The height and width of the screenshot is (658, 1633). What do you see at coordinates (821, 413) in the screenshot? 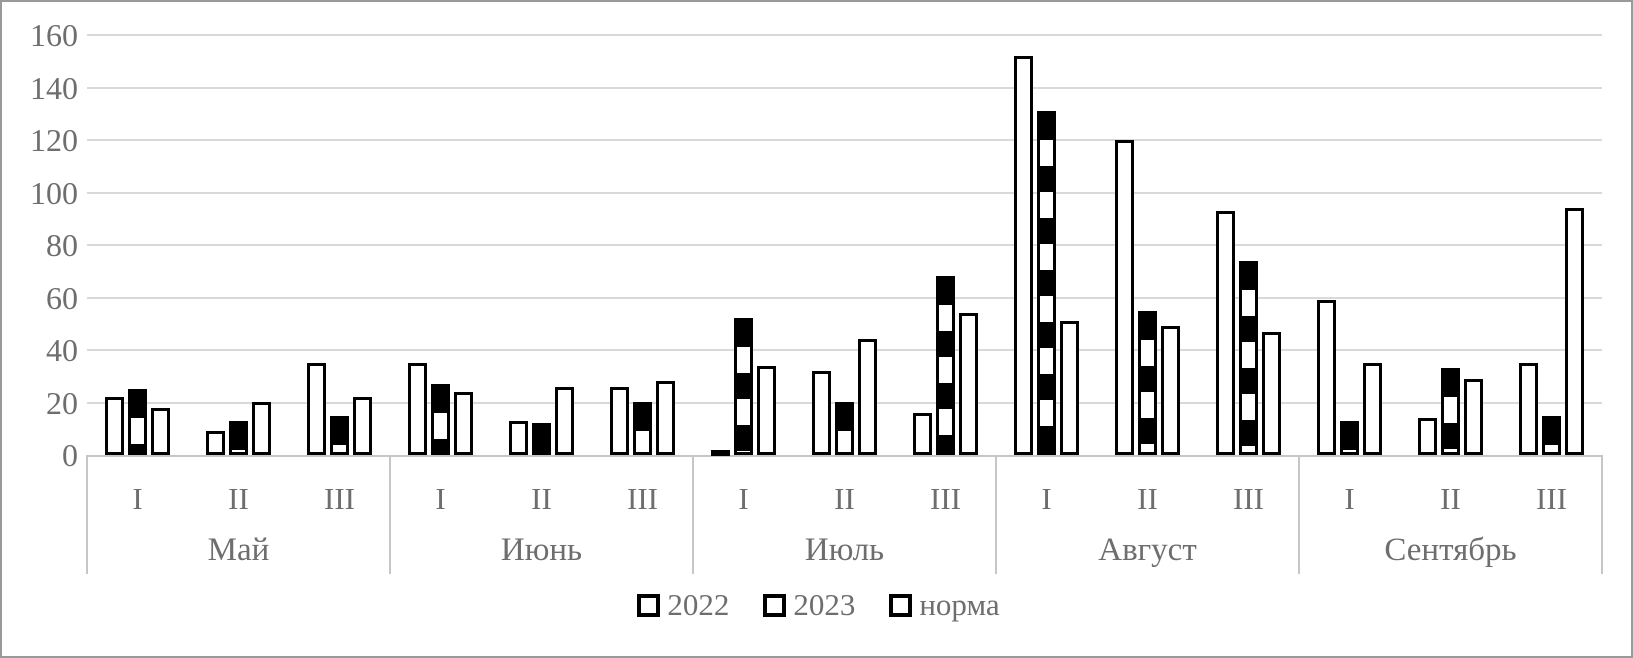
I see `bar-2022-Июль-II` at bounding box center [821, 413].